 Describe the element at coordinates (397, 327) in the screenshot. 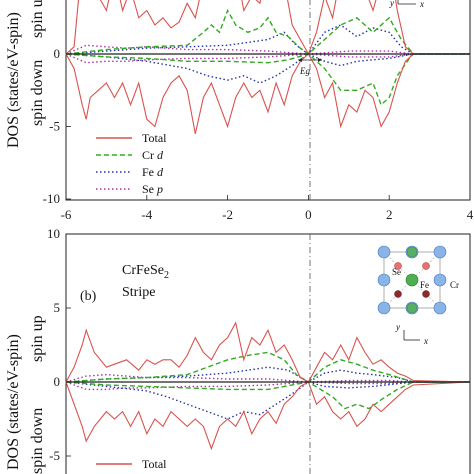

I see `inset-y-label: y` at that location.